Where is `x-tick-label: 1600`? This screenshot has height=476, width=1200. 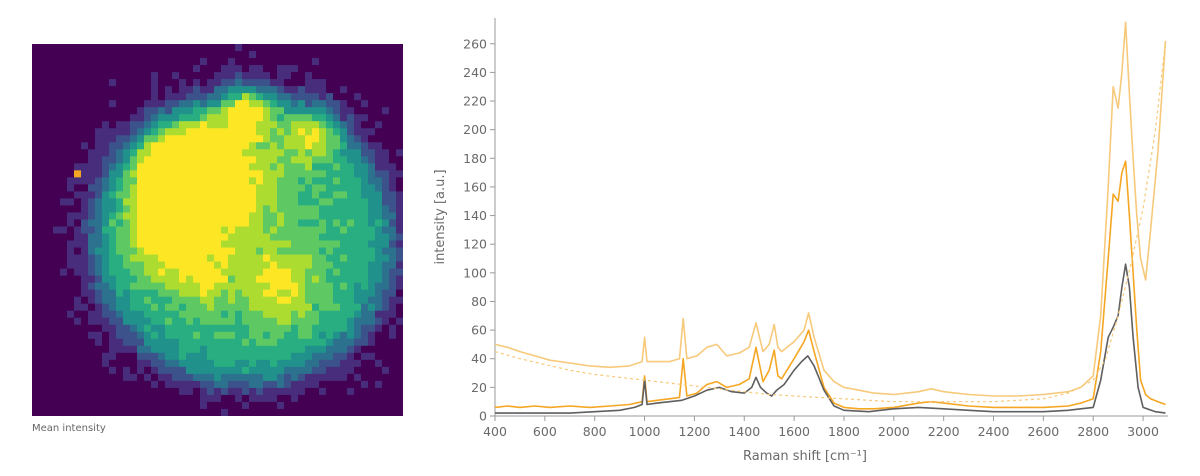 x-tick-label: 1600 is located at coordinates (794, 431).